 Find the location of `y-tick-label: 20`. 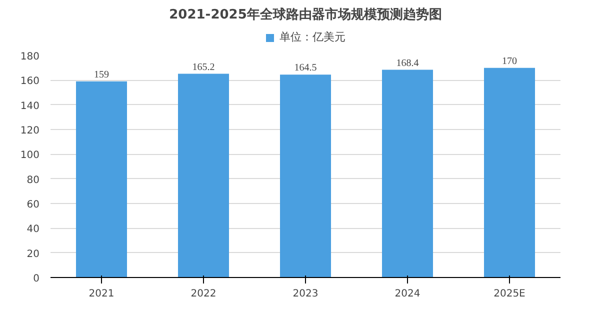

y-tick-label: 20 is located at coordinates (33, 254).